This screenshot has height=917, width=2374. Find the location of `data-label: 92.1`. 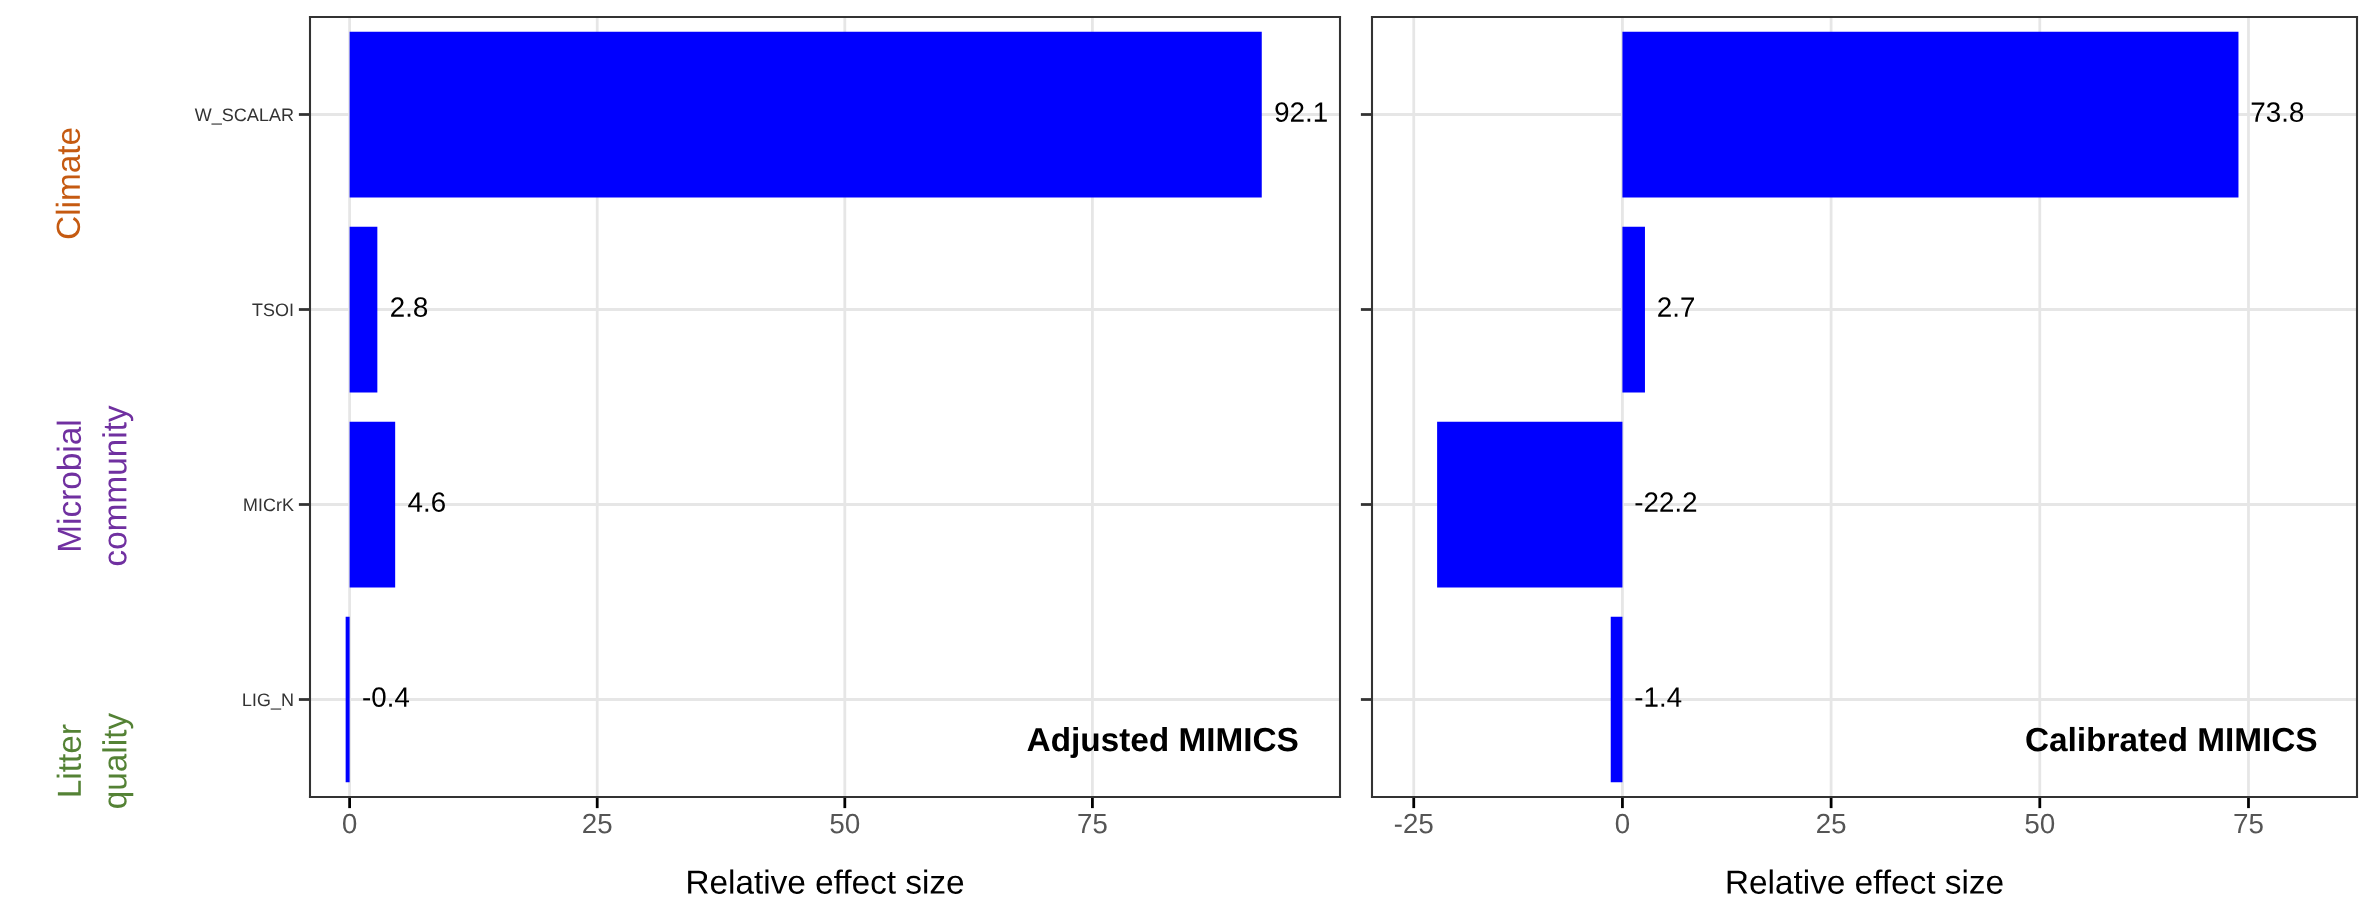

data-label: 92.1 is located at coordinates (1301, 112).